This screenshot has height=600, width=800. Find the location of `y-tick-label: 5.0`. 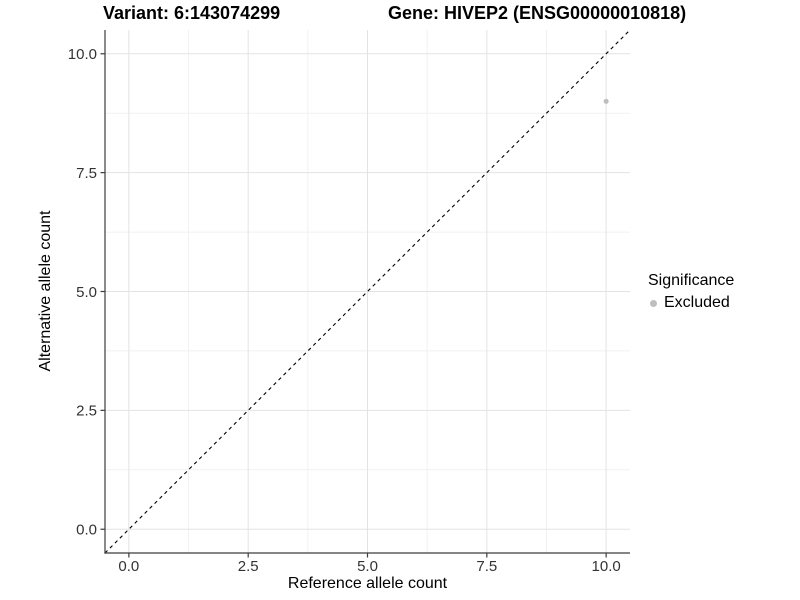

y-tick-label: 5.0 is located at coordinates (86, 292).